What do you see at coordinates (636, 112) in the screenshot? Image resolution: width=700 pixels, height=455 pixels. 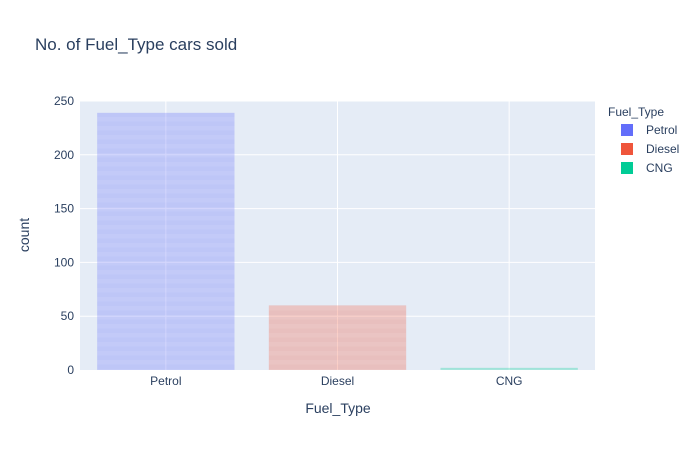 I see `legend-title: Fuel_Type` at bounding box center [636, 112].